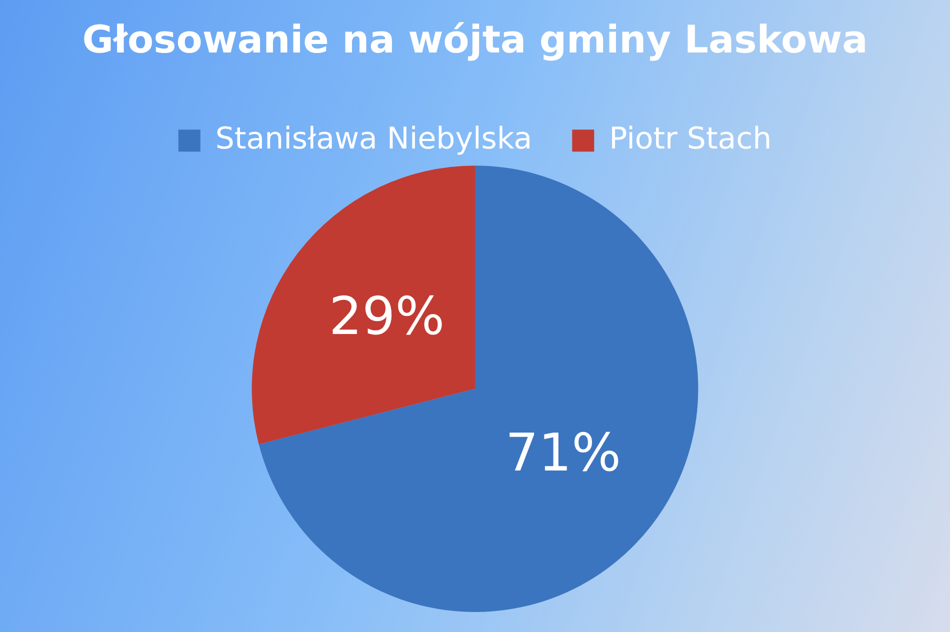 This screenshot has width=950, height=632. What do you see at coordinates (475, 40) in the screenshot?
I see `chart-title: Głosowanie na wójta gminy Laskowa` at bounding box center [475, 40].